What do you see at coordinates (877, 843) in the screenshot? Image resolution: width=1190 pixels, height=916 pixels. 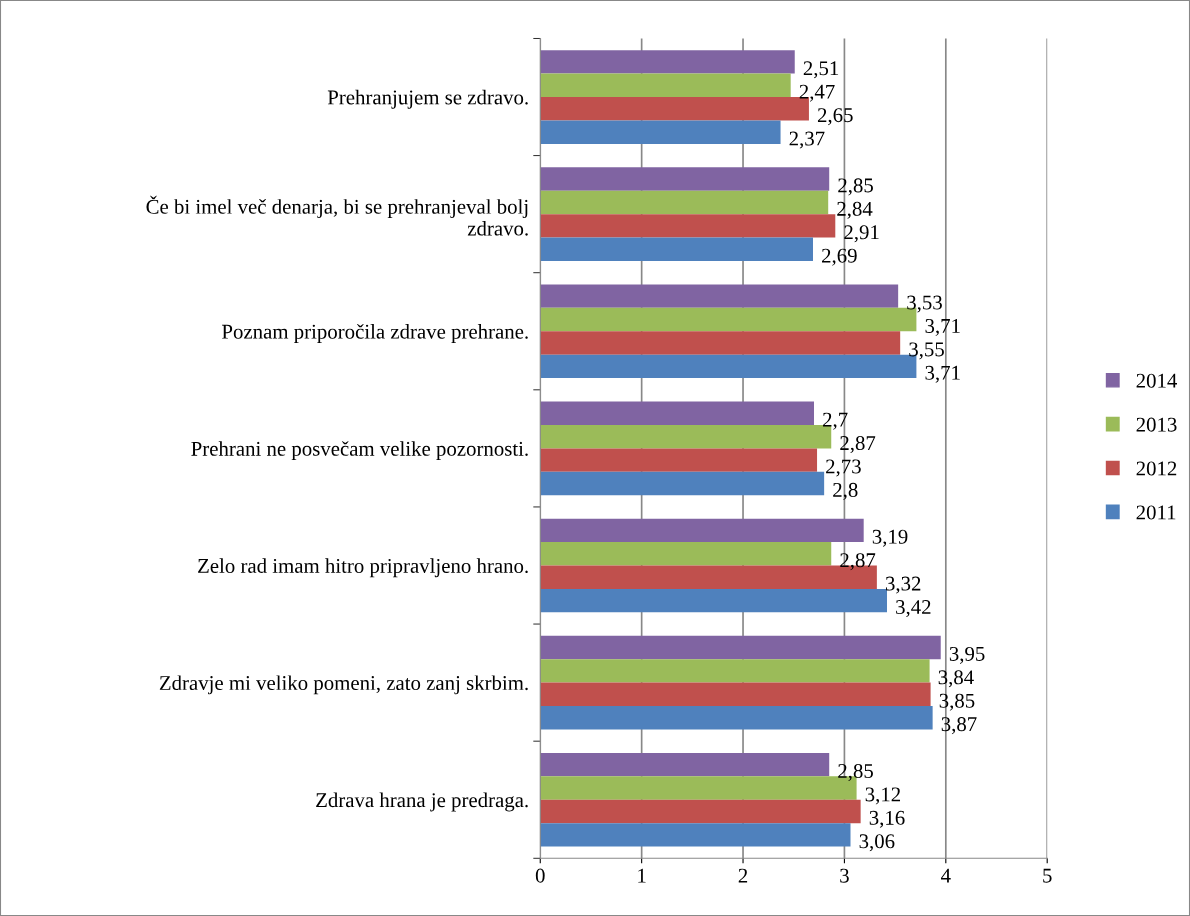 I see `data-label: 3,06` at bounding box center [877, 843].